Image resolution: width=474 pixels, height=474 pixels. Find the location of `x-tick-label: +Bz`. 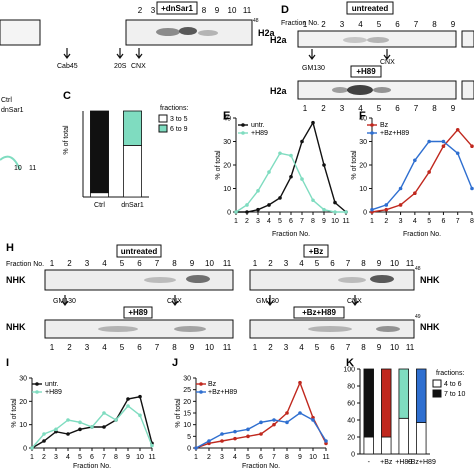

x-tick-label: +Bz is located at coordinates (386, 462).